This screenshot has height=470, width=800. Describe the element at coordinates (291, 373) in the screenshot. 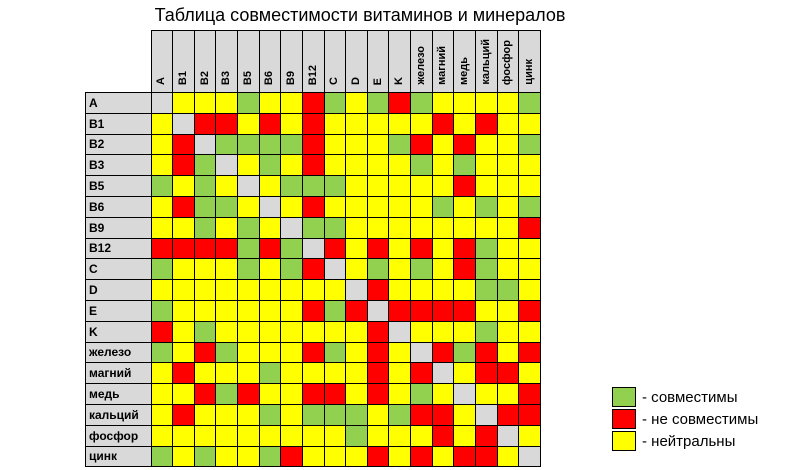

I see `cell-магний-B9` at that location.